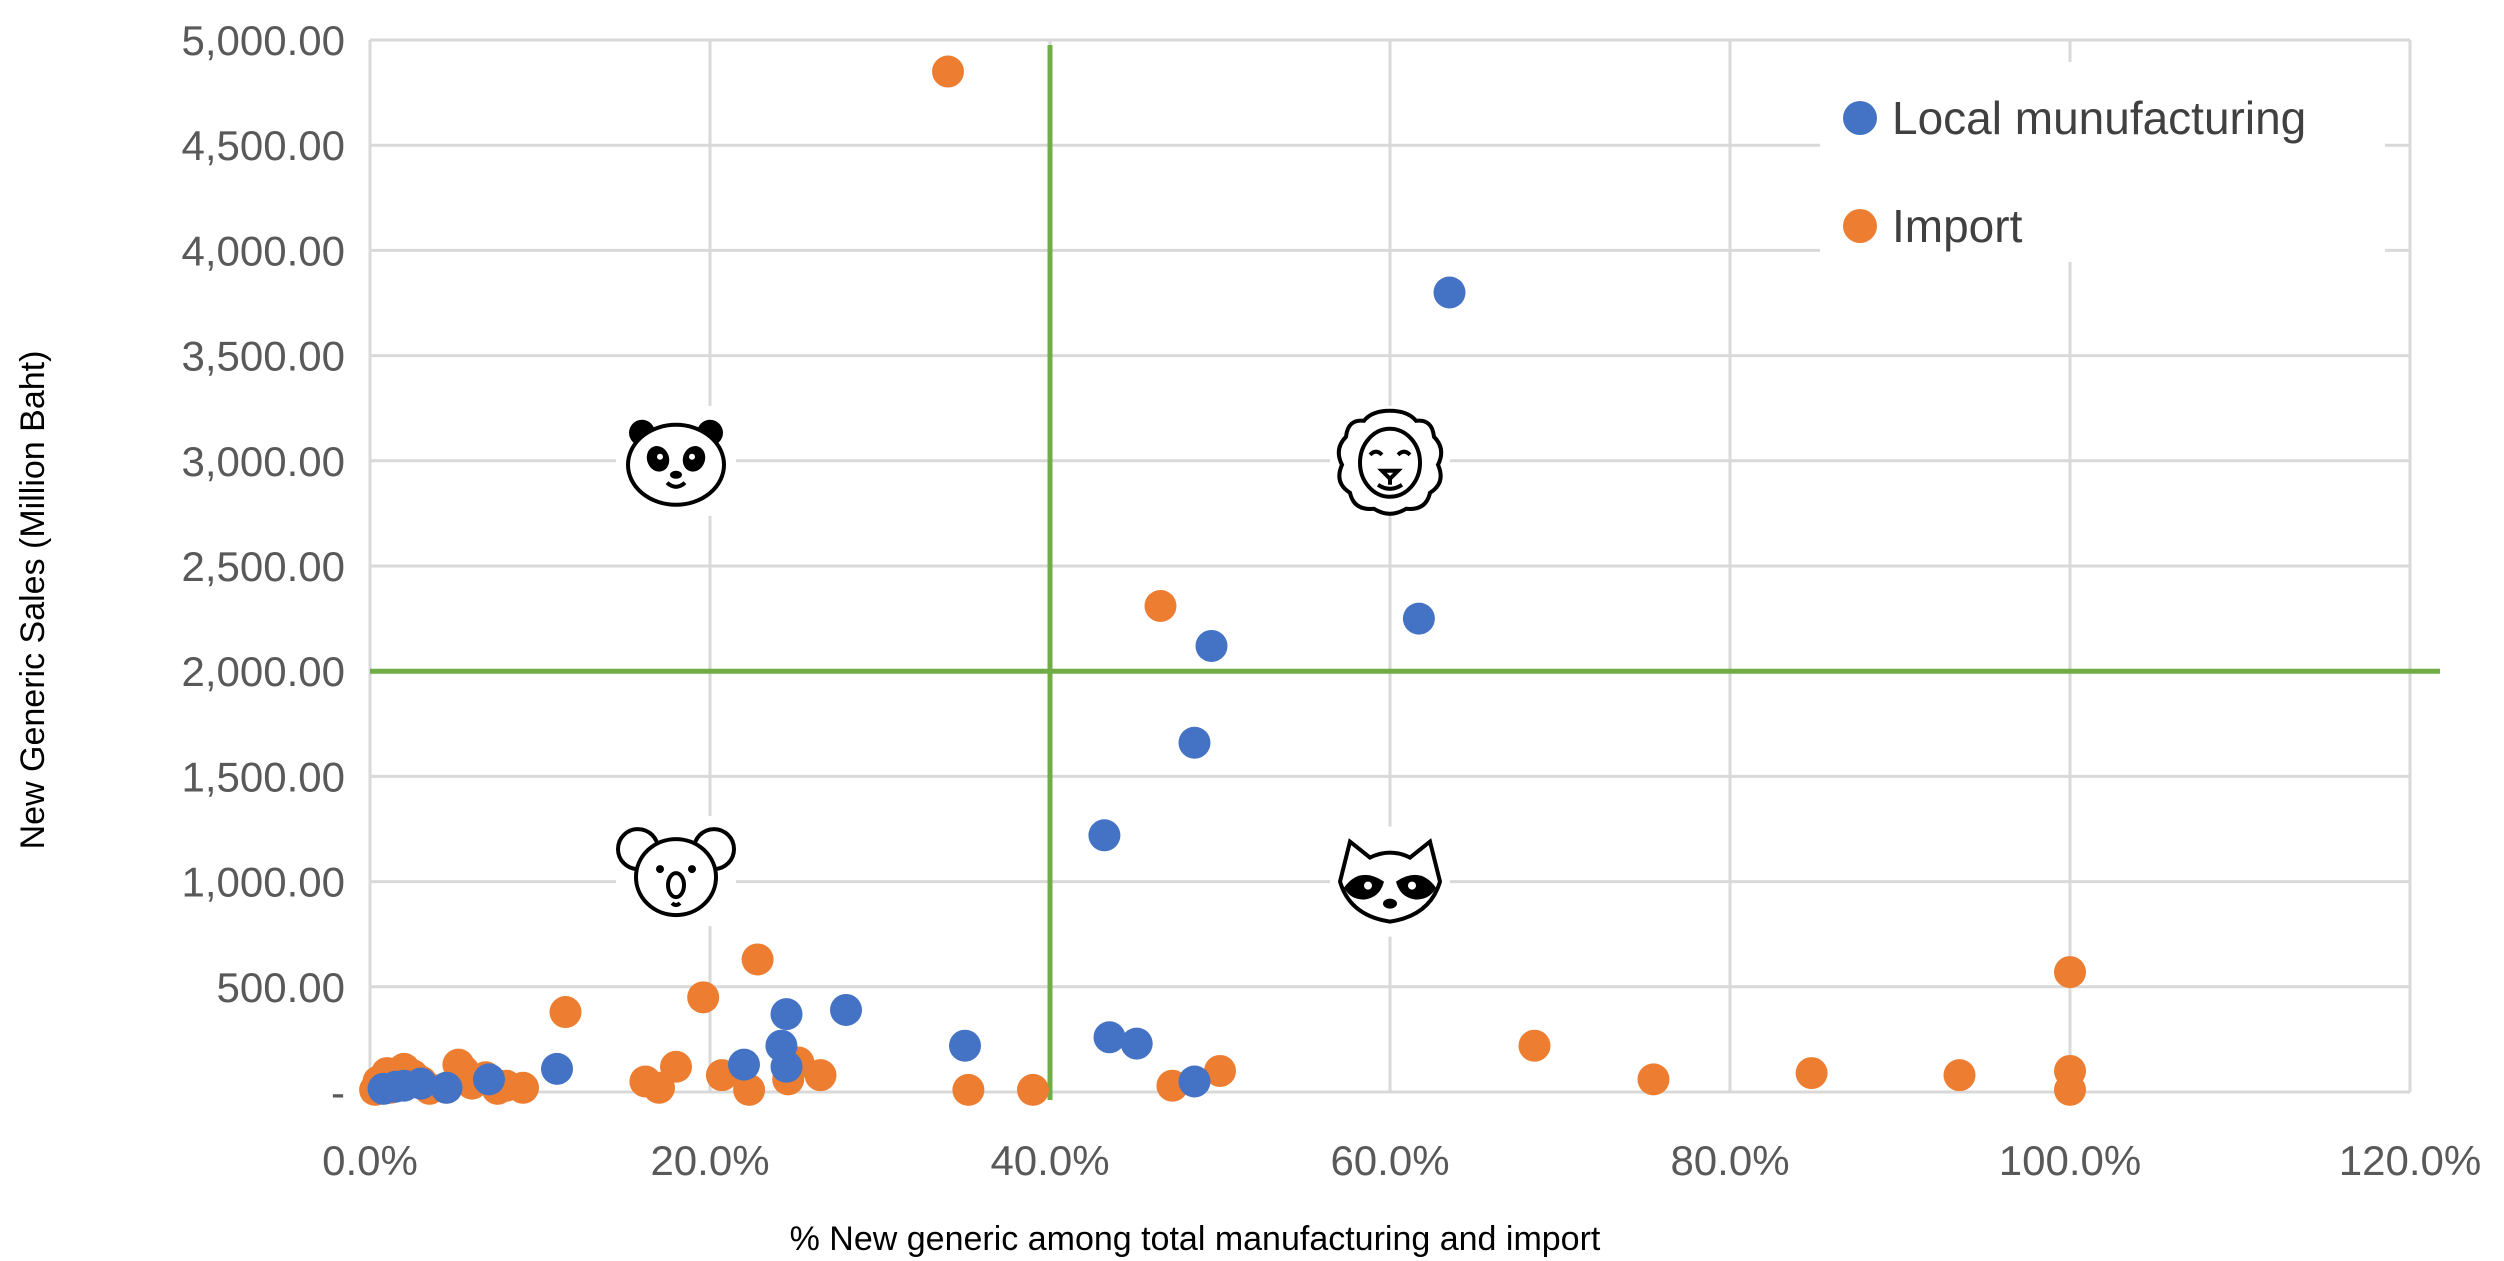 This screenshot has height=1261, width=2504. Describe the element at coordinates (370, 1160) in the screenshot. I see `x-tick-label: 0.0%` at that location.